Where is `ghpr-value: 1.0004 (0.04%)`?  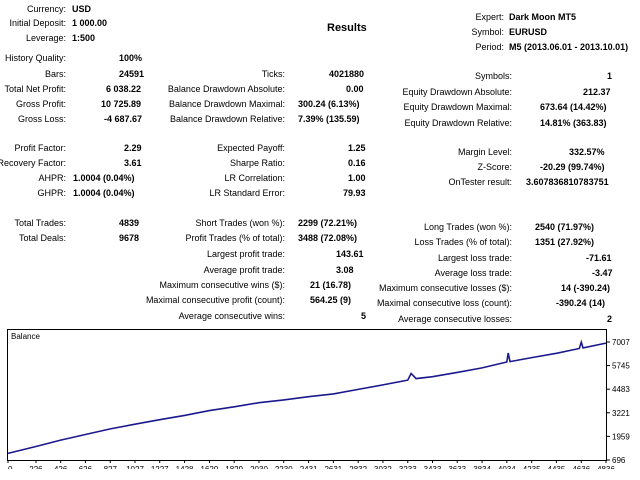
ghpr-value: 1.0004 (0.04%) is located at coordinates (104, 193).